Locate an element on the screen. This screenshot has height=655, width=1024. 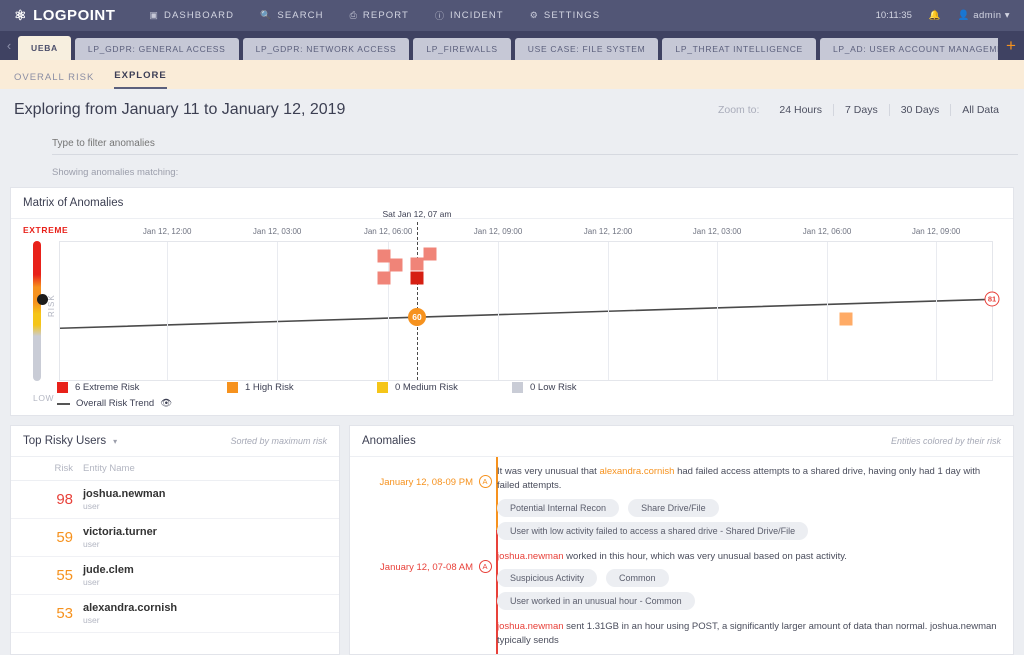
tab-use-case-file-system: USE CASE: FILE SYSTEM is located at coordinates (586, 49).